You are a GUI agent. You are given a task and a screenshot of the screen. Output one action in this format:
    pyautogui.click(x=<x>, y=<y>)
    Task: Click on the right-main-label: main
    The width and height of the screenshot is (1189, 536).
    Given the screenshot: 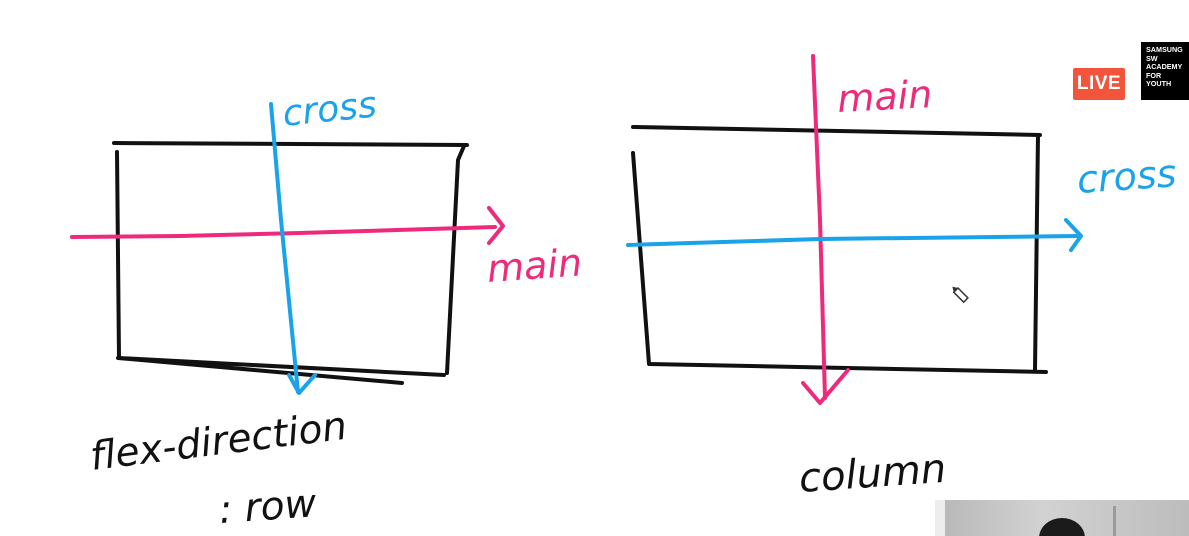 What is the action you would take?
    pyautogui.click(x=884, y=96)
    